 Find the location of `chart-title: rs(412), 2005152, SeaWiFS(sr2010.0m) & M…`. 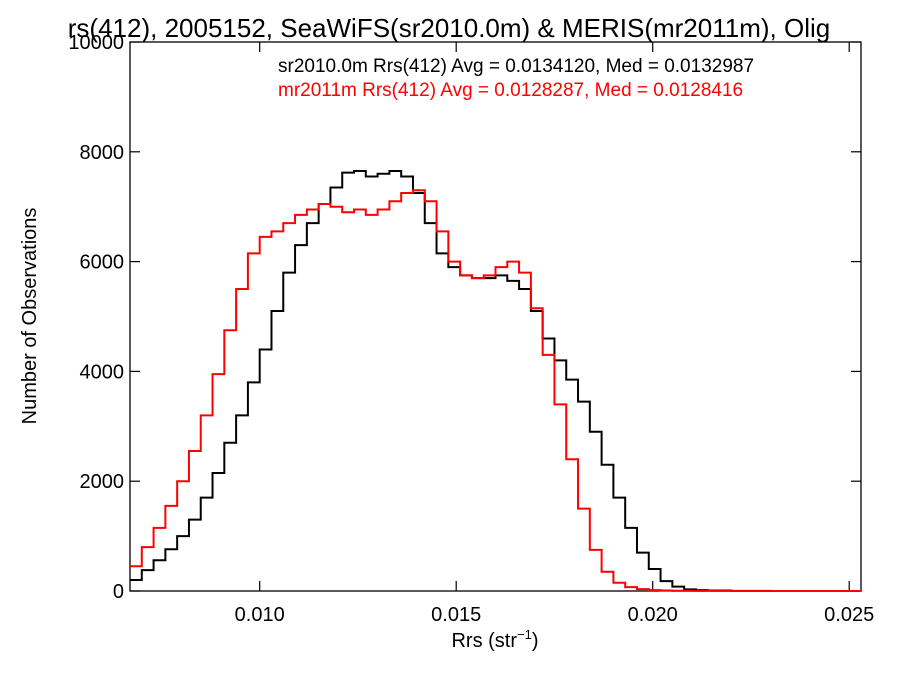

chart-title: rs(412), 2005152, SeaWiFS(sr2010.0m) & M… is located at coordinates (449, 28).